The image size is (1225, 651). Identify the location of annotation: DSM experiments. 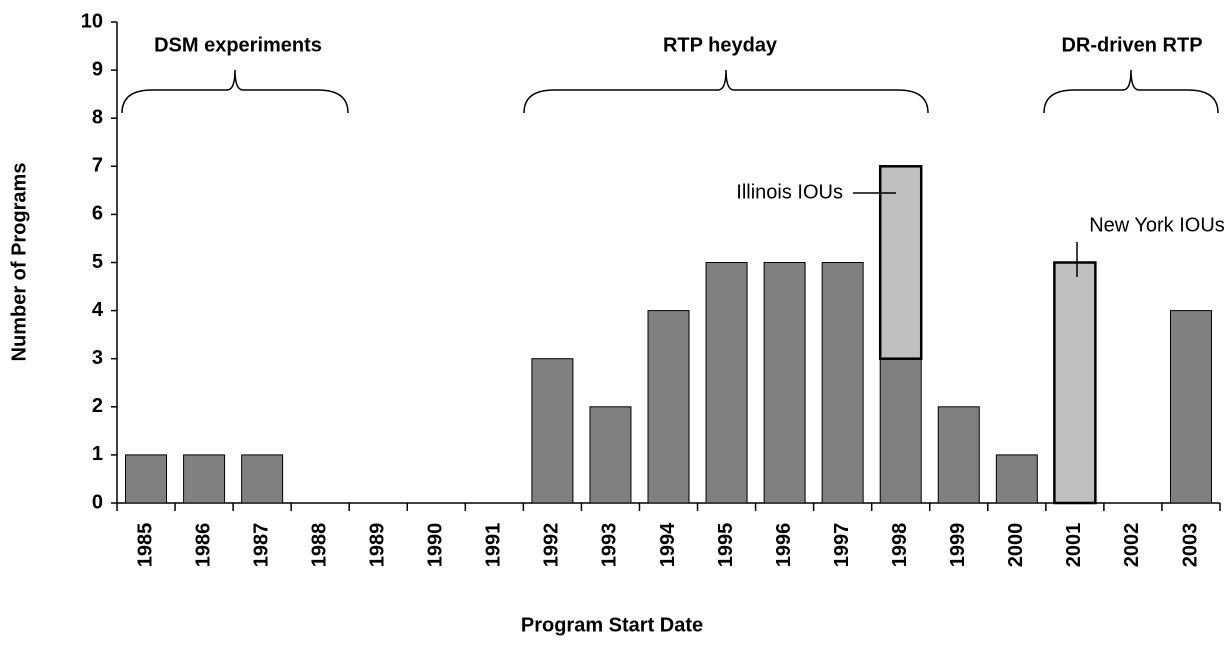
(238, 45).